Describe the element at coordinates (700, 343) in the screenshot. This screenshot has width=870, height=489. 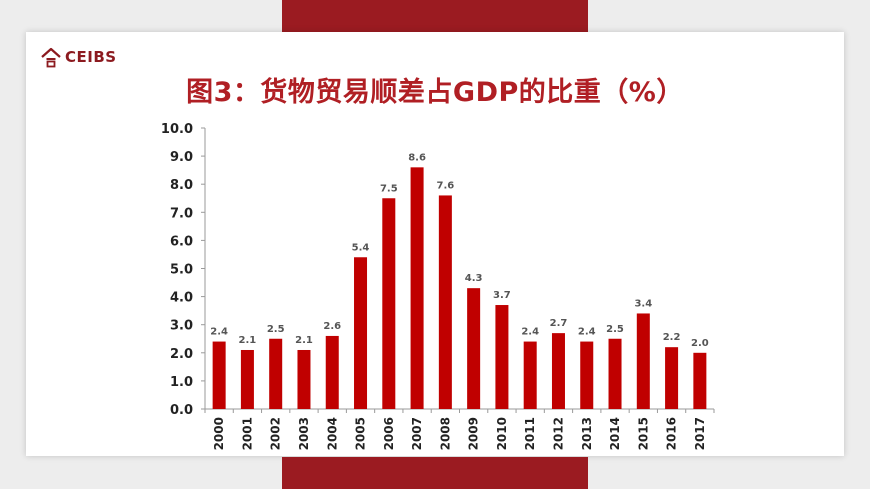
I see `data-label: 2.0` at that location.